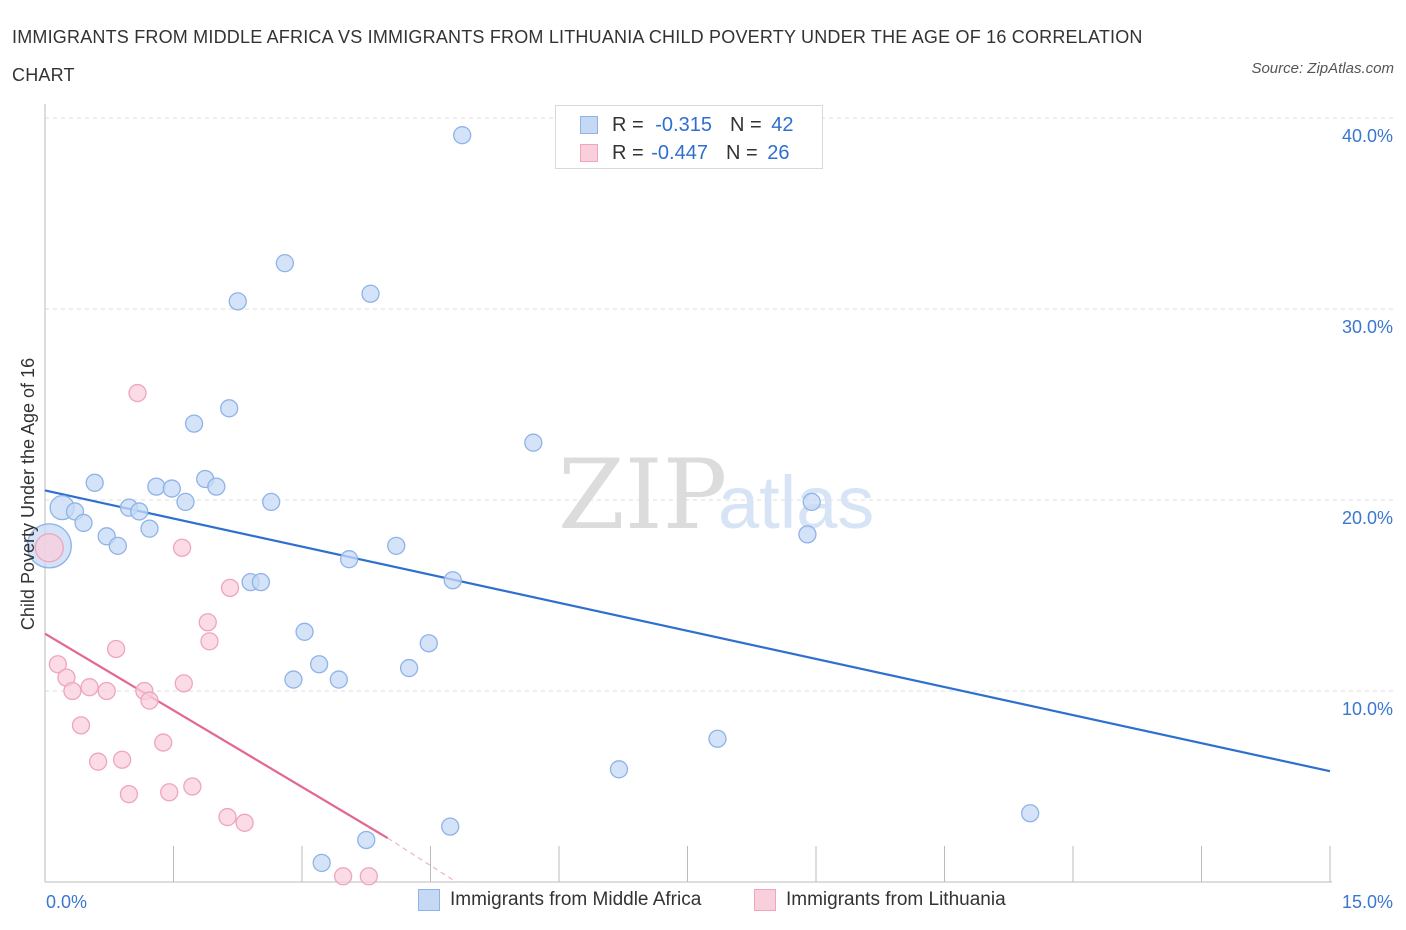 This screenshot has width=1406, height=930. I want to click on watermark: ZIP atlas, so click(716, 495).